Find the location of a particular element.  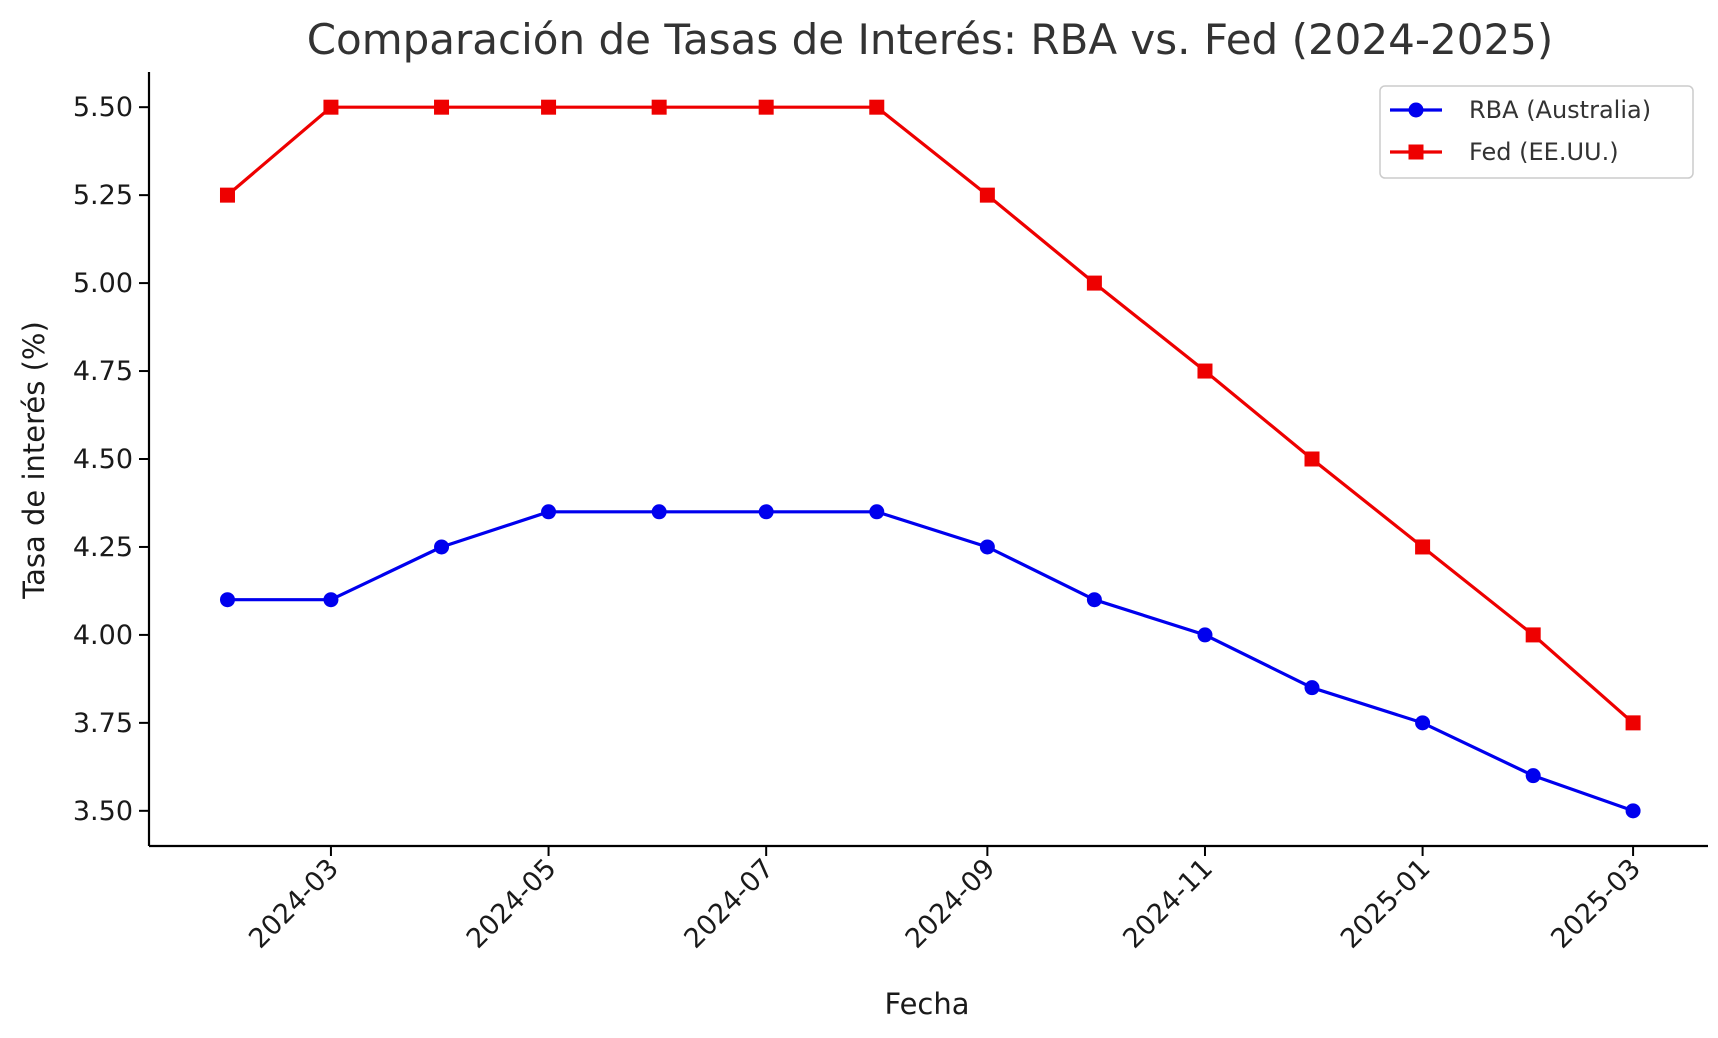

x-tick-label: 2024-03 is located at coordinates (294, 904).